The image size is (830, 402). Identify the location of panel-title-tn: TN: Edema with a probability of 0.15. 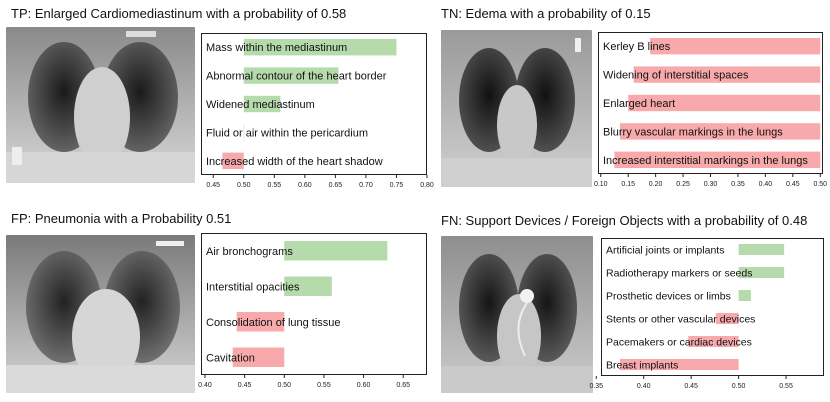
(546, 13).